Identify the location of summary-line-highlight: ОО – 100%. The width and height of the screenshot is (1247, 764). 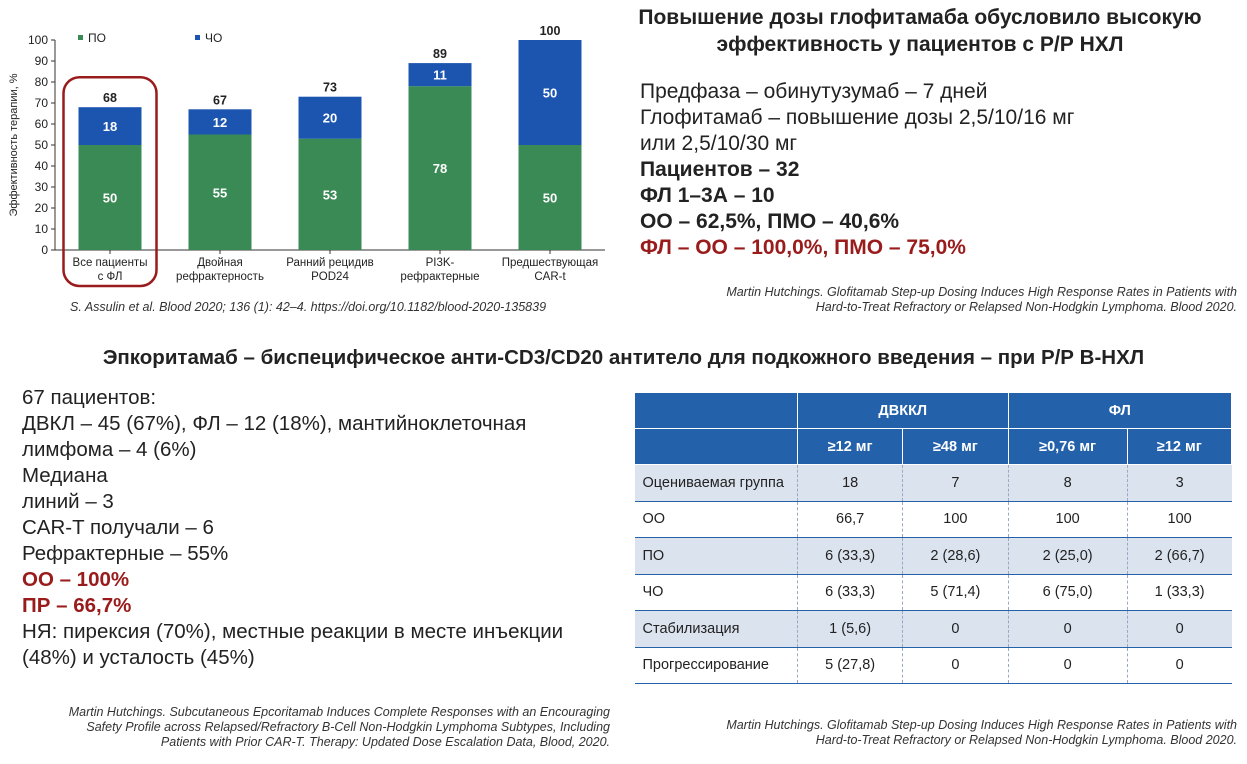
(76, 579).